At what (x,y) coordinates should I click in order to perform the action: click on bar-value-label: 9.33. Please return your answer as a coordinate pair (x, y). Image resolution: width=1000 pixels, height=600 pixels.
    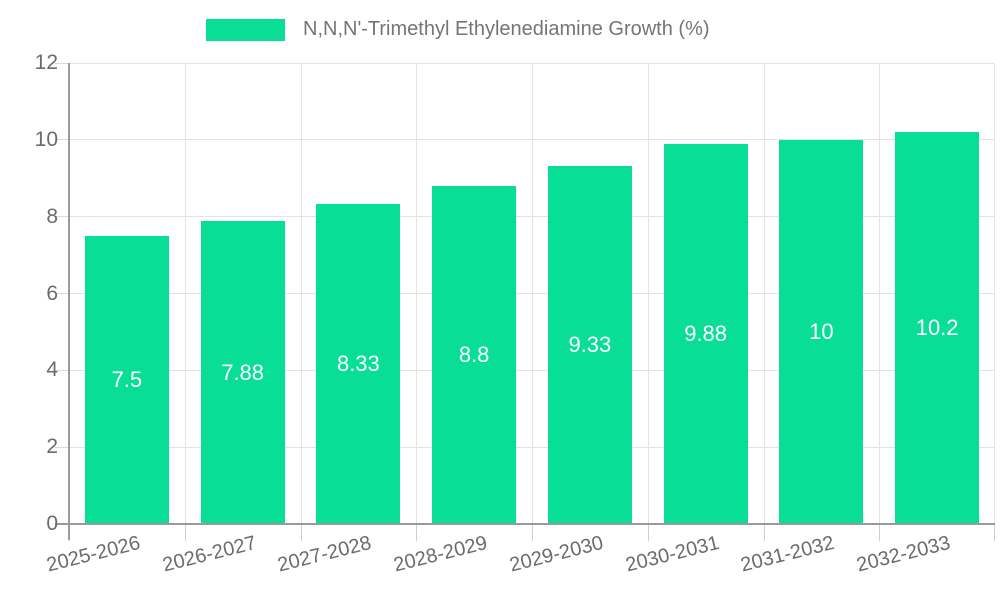
    Looking at the image, I should click on (590, 344).